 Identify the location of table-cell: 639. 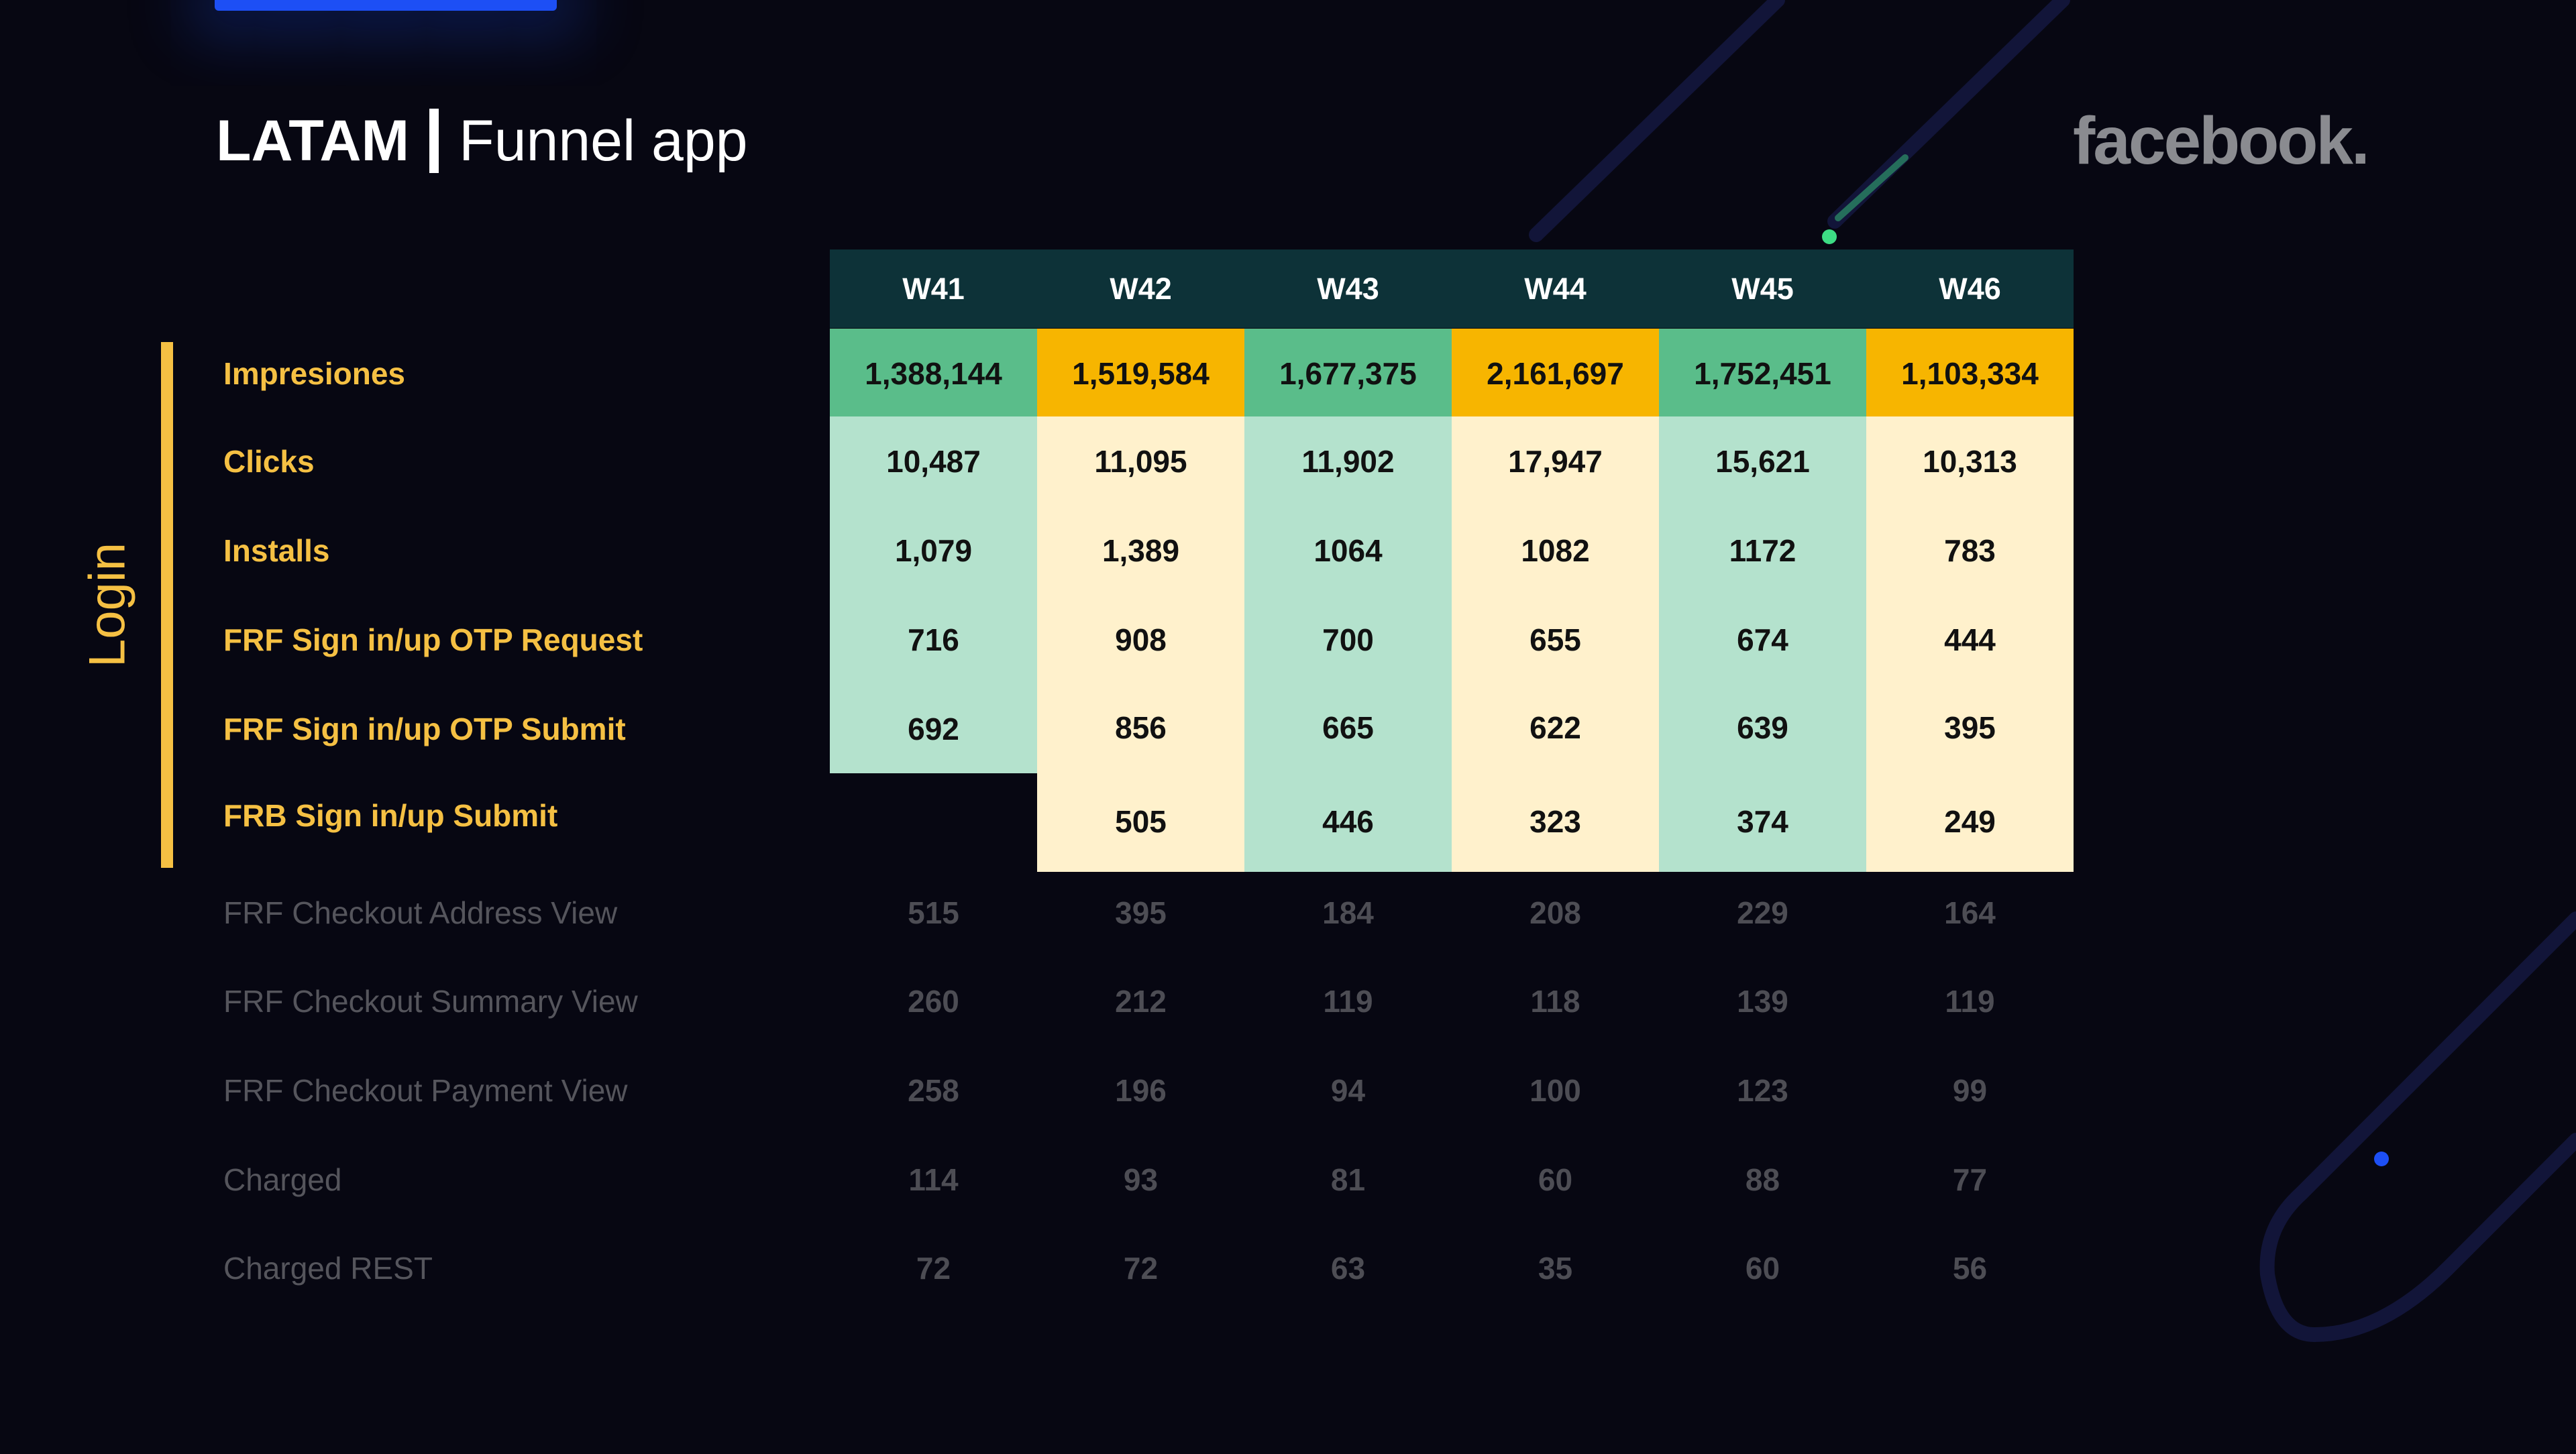
(1762, 727).